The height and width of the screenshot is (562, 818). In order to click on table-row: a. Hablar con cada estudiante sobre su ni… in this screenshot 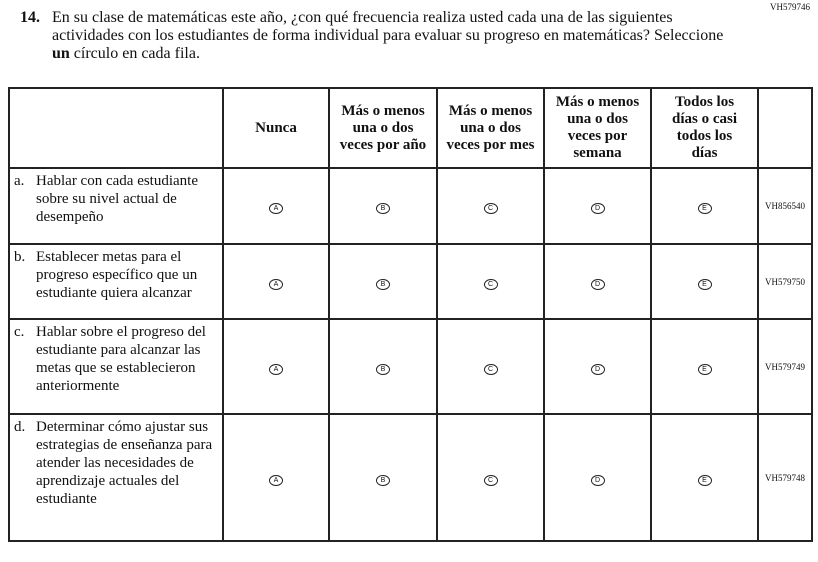, I will do `click(410, 206)`.